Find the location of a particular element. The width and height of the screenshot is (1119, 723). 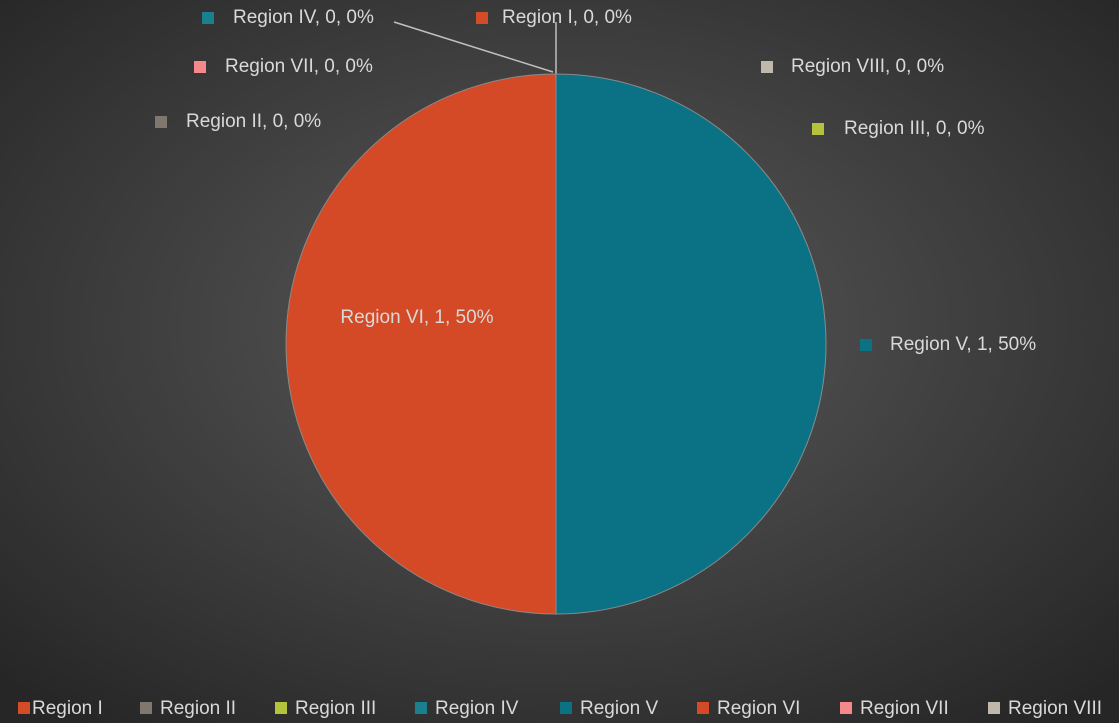

legend-label: Region VI is located at coordinates (758, 708).